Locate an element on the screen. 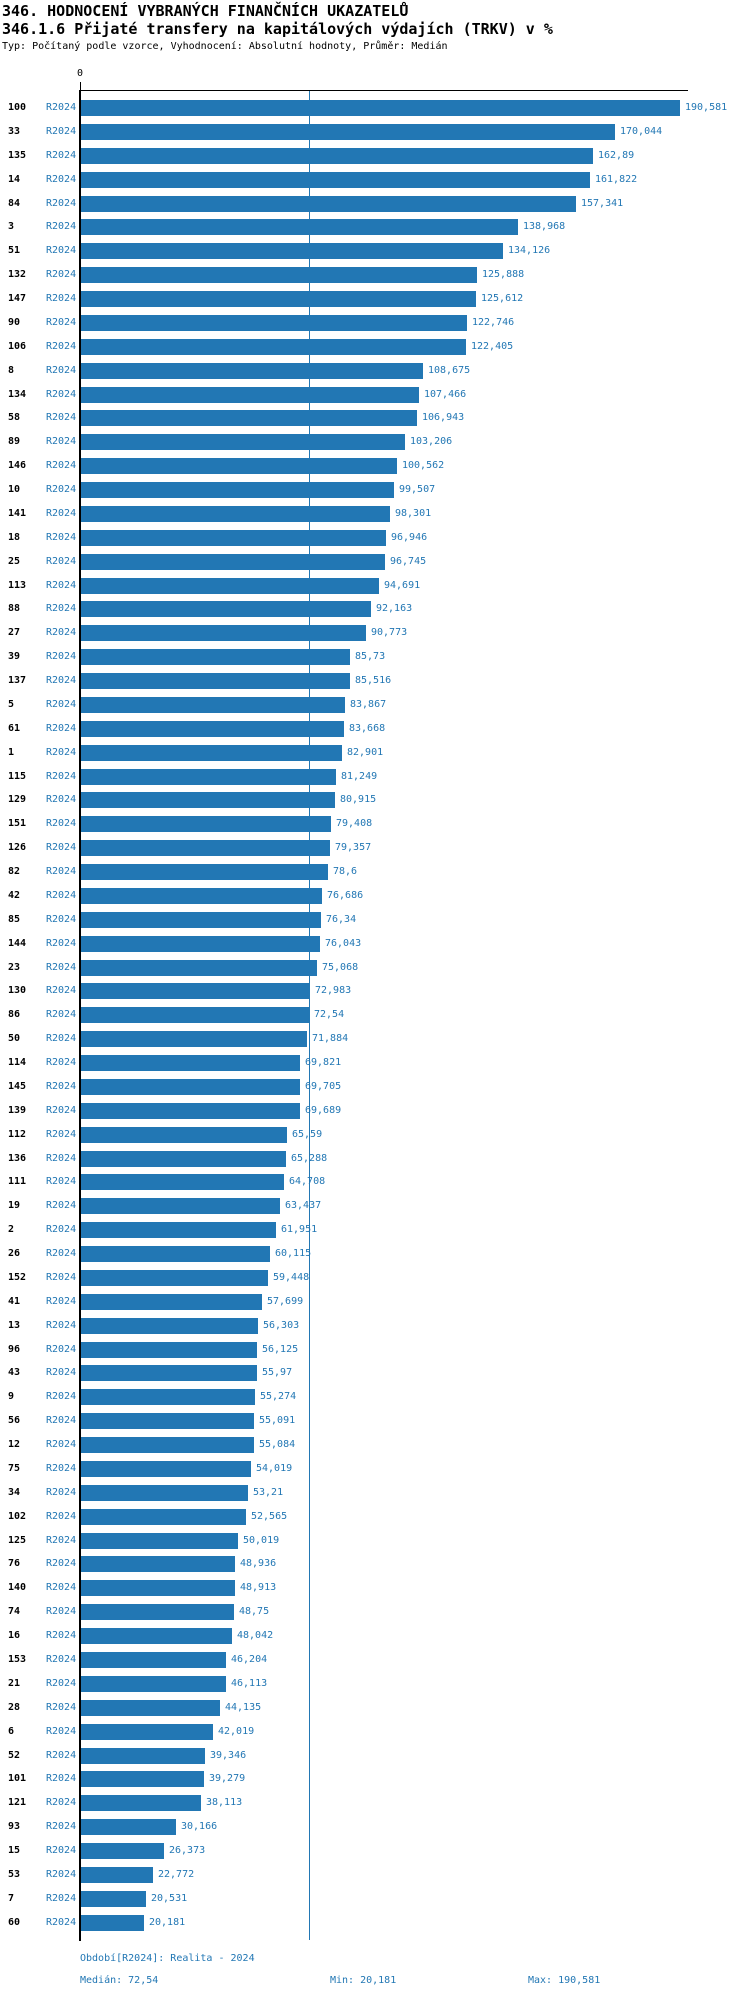 The width and height of the screenshot is (750, 2000). median-reference-line is located at coordinates (309, 1015).